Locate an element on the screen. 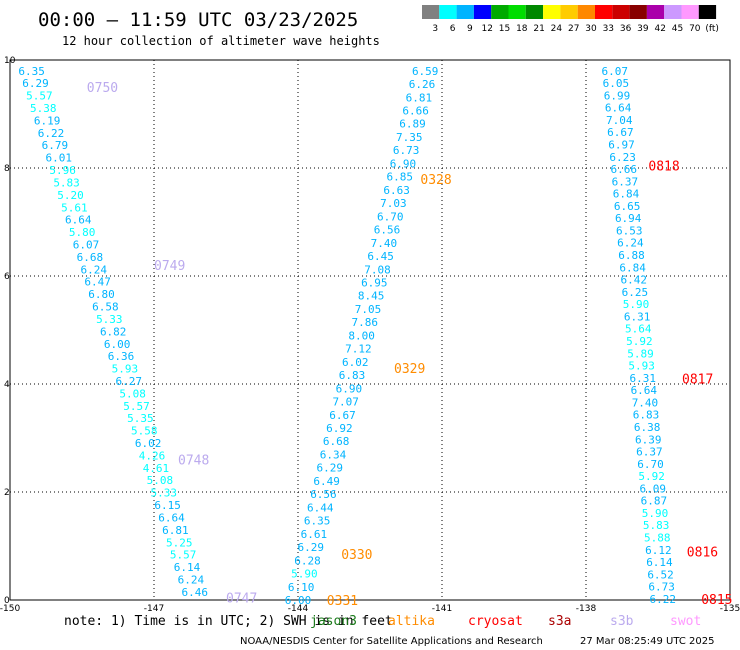  wave-height-point: 6.38 is located at coordinates (647, 427).